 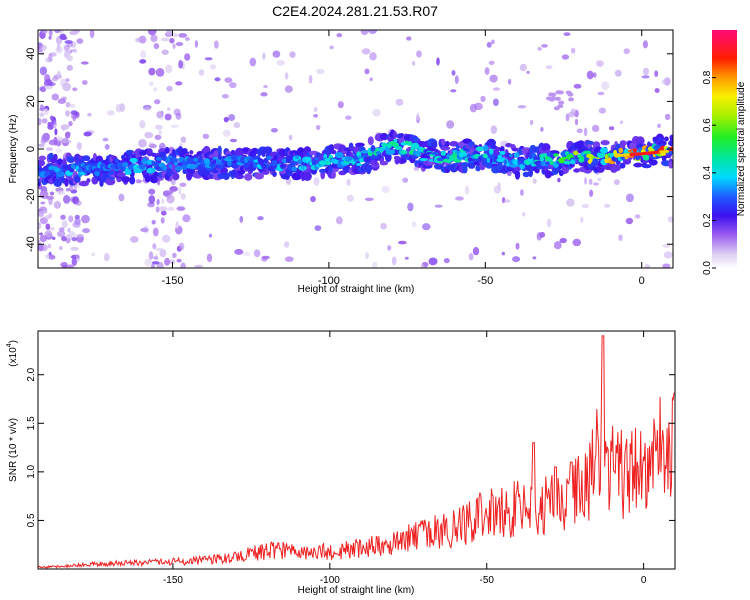 What do you see at coordinates (707, 125) in the screenshot?
I see `colorbar-tick-label: 0.6` at bounding box center [707, 125].